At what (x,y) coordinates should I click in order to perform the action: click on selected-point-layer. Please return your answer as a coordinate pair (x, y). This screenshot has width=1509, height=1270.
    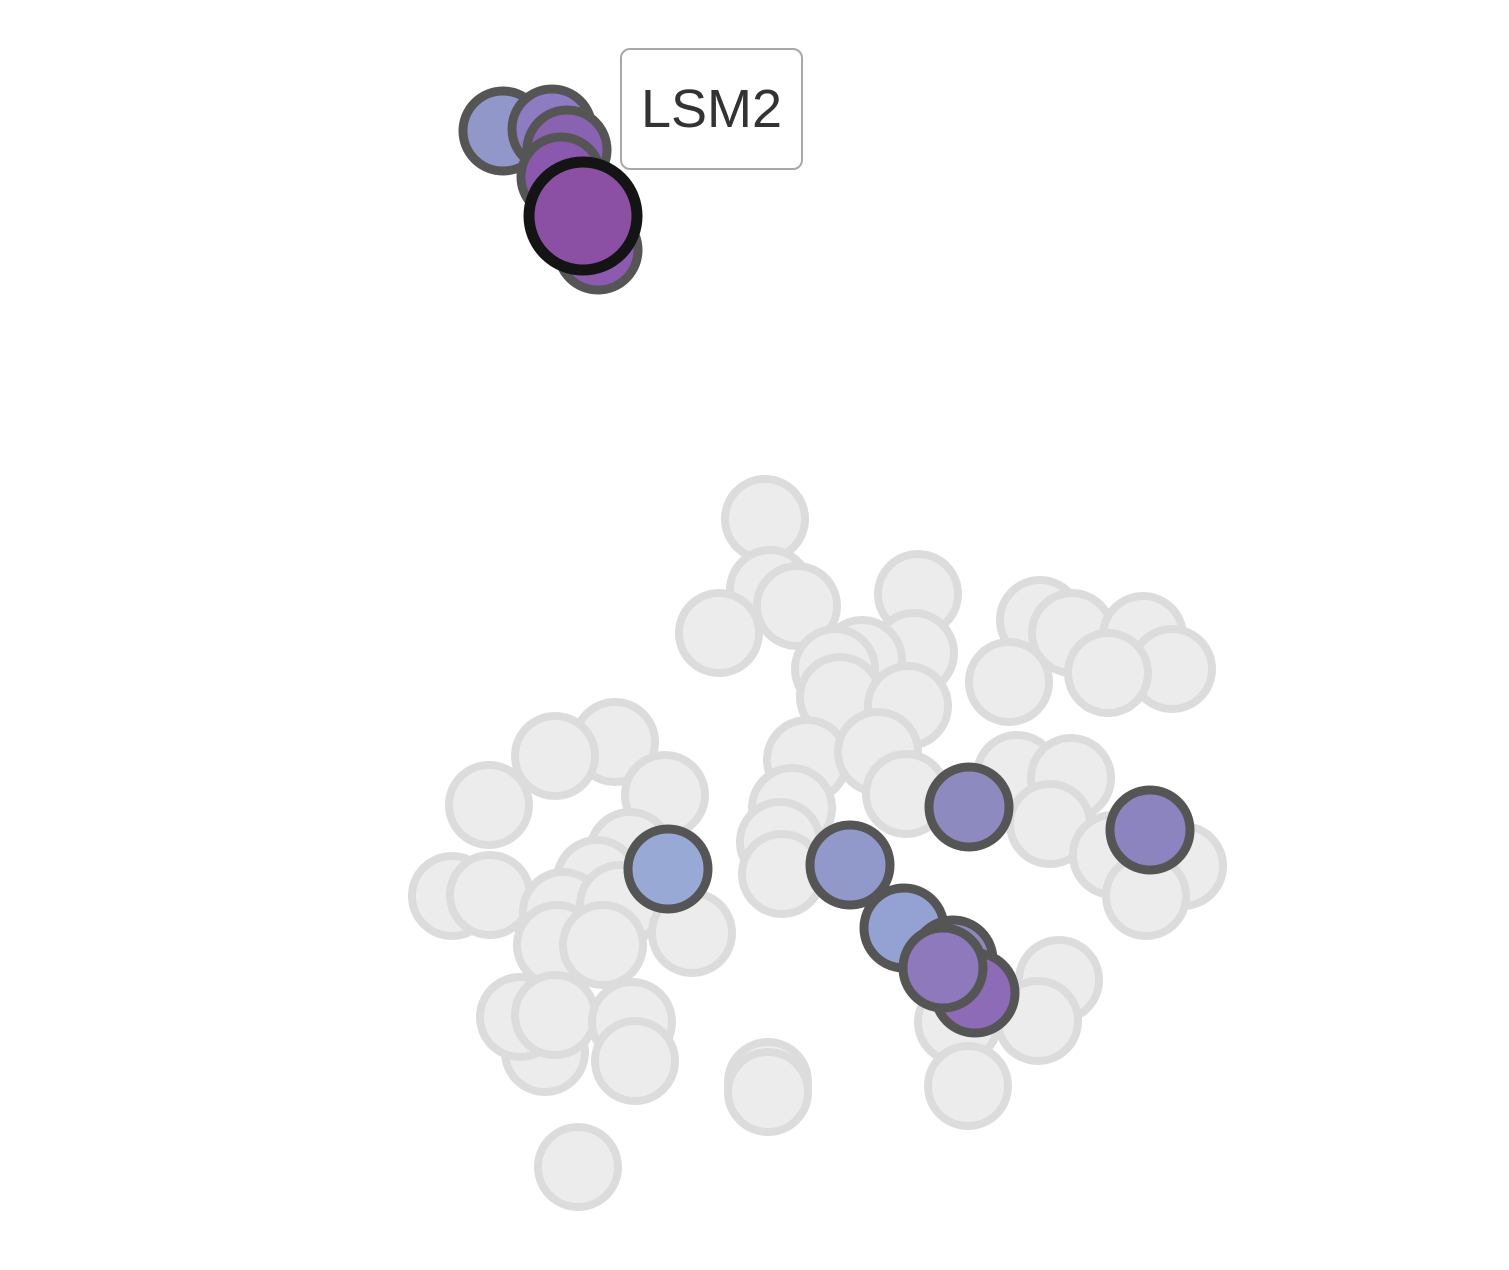
    Looking at the image, I should click on (583, 216).